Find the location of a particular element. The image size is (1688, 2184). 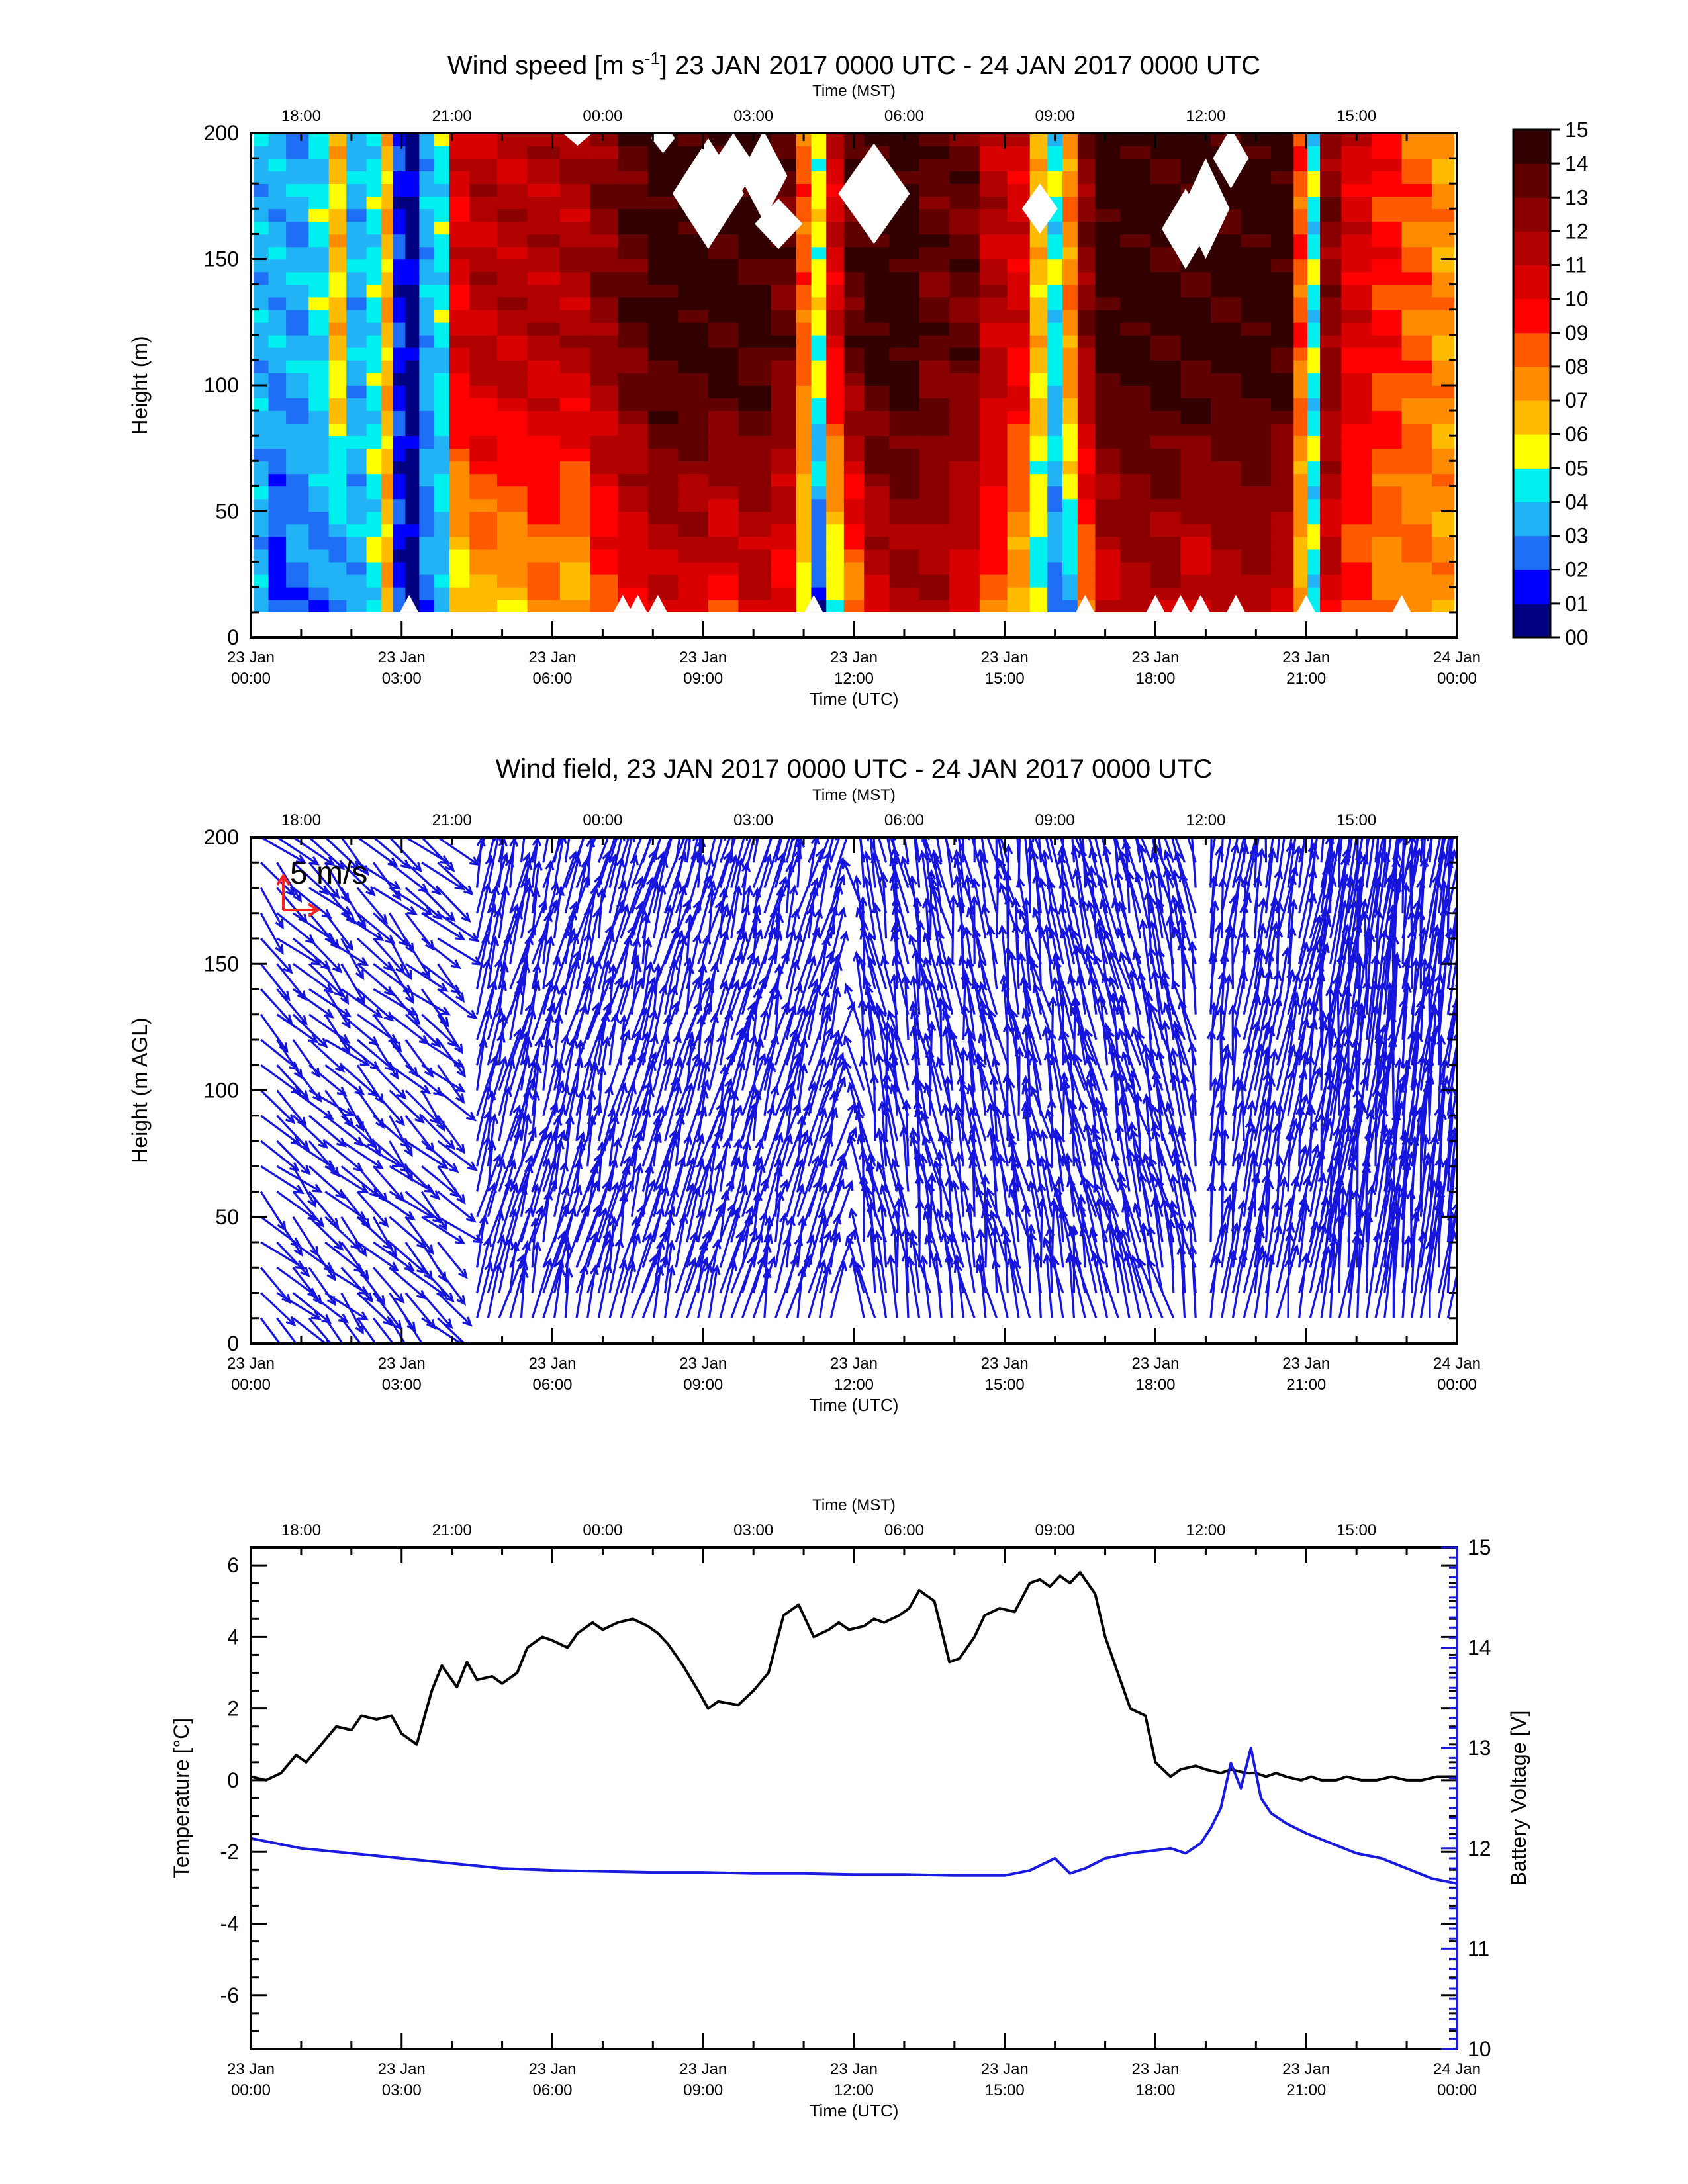

mst-axis-label: Time (MST) is located at coordinates (854, 91).